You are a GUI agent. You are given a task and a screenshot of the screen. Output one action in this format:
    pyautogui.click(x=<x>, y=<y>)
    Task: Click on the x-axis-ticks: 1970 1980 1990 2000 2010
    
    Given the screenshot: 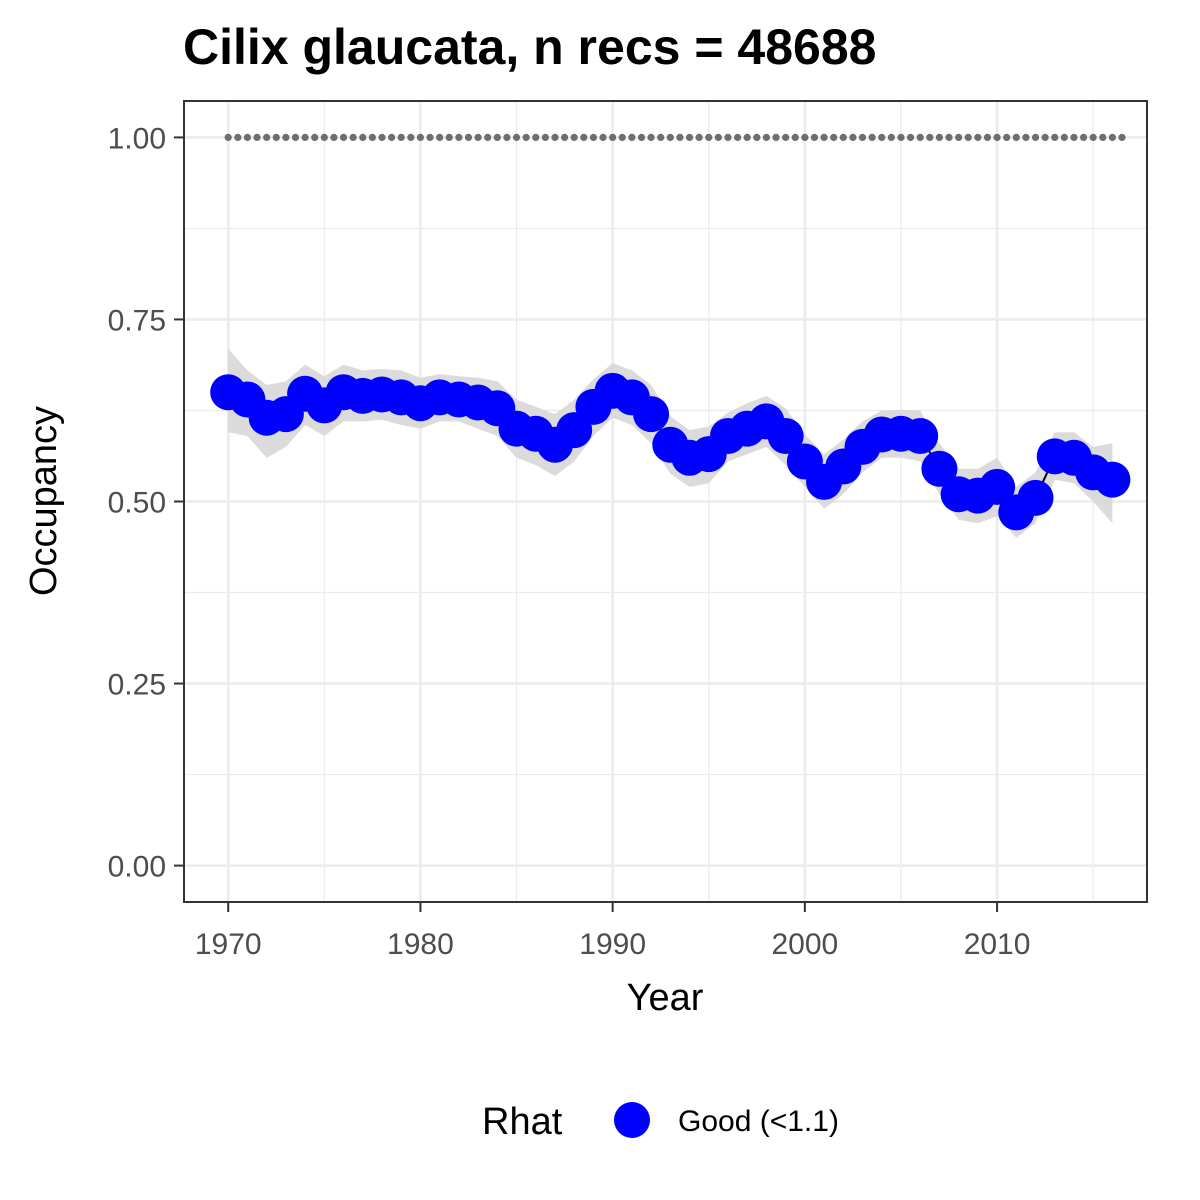 What is the action you would take?
    pyautogui.click(x=613, y=931)
    